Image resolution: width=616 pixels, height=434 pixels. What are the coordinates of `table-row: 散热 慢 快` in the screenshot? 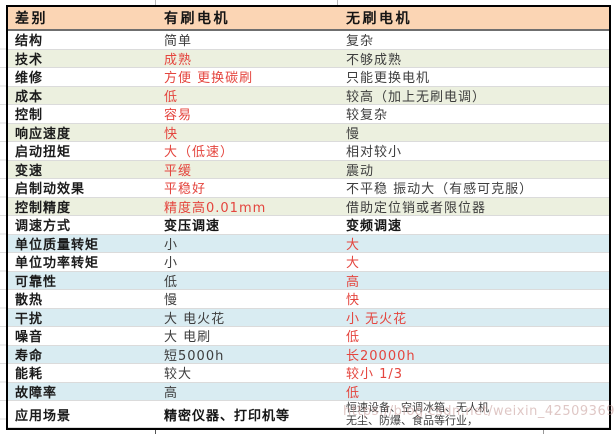 It's located at (308, 299).